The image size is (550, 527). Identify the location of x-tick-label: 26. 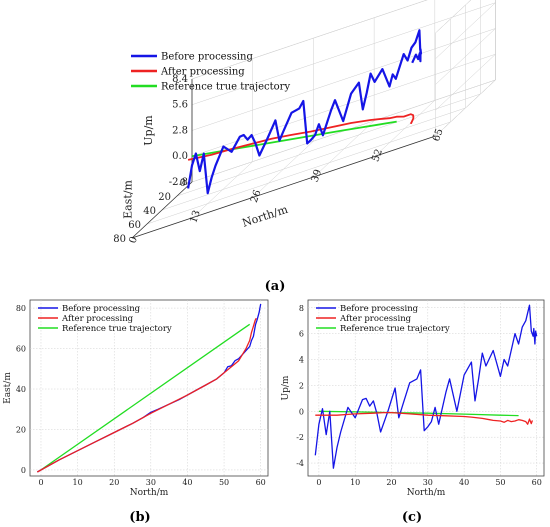
(256, 196).